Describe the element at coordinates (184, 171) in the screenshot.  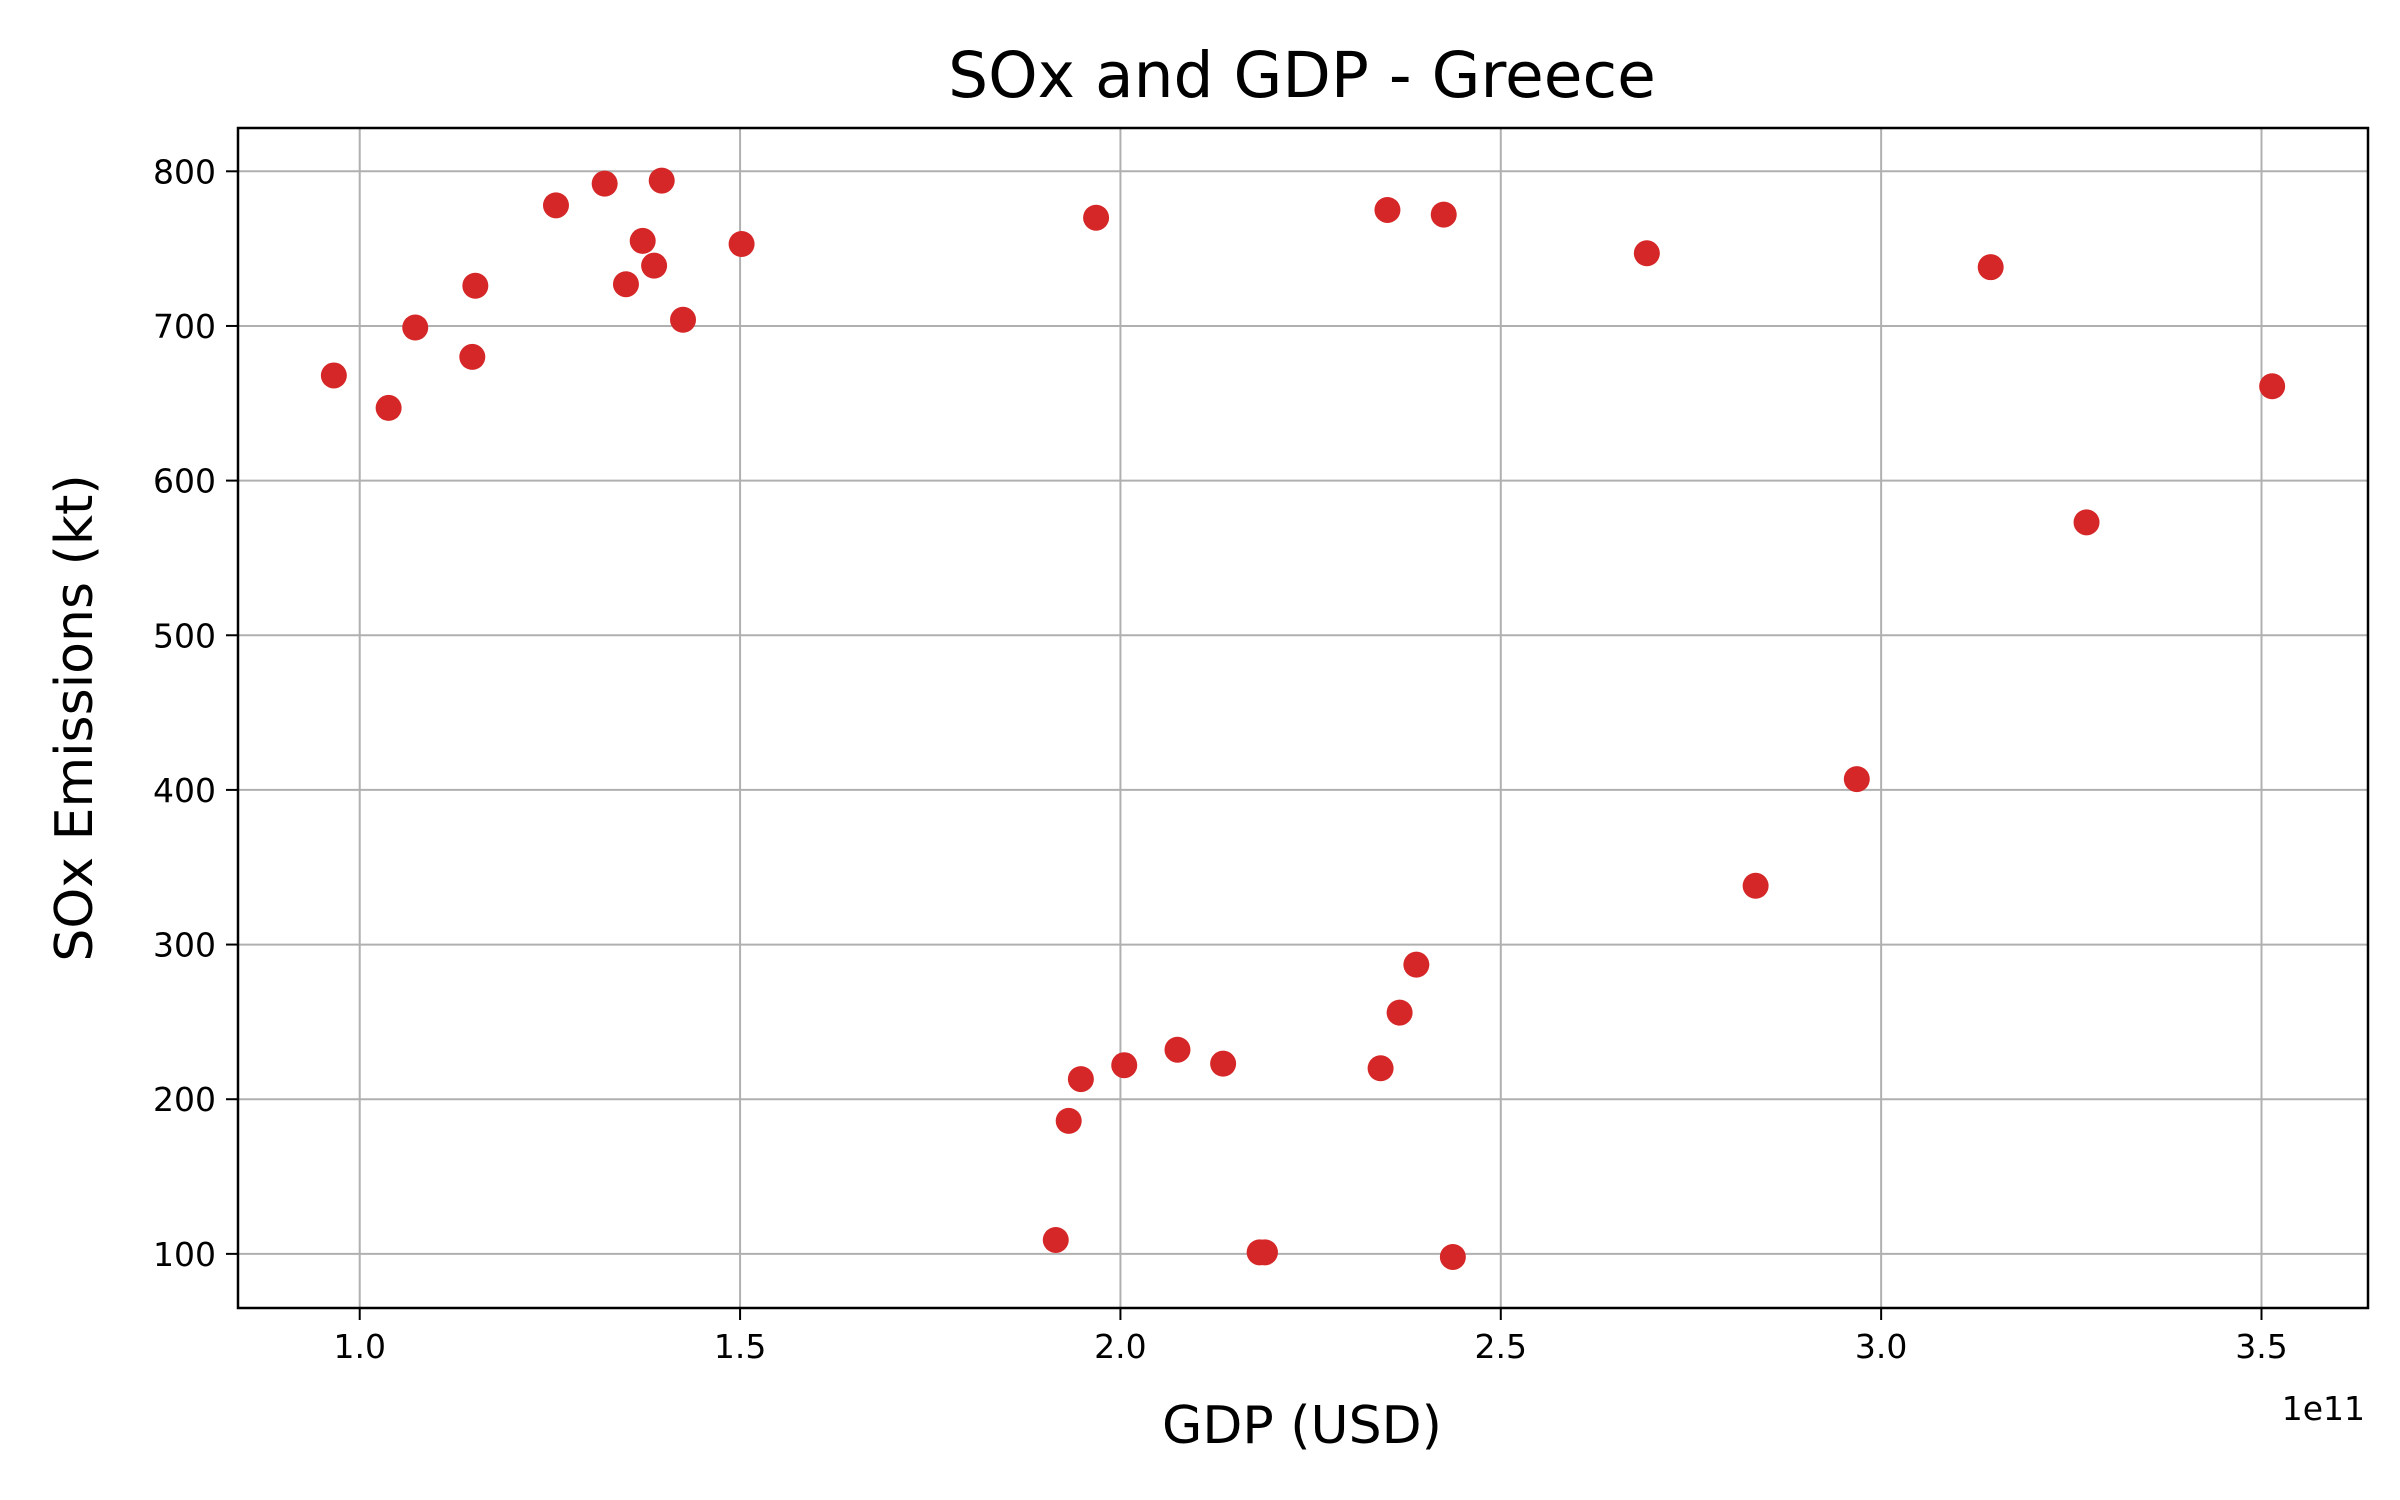
I see `y-tick-label: 800` at that location.